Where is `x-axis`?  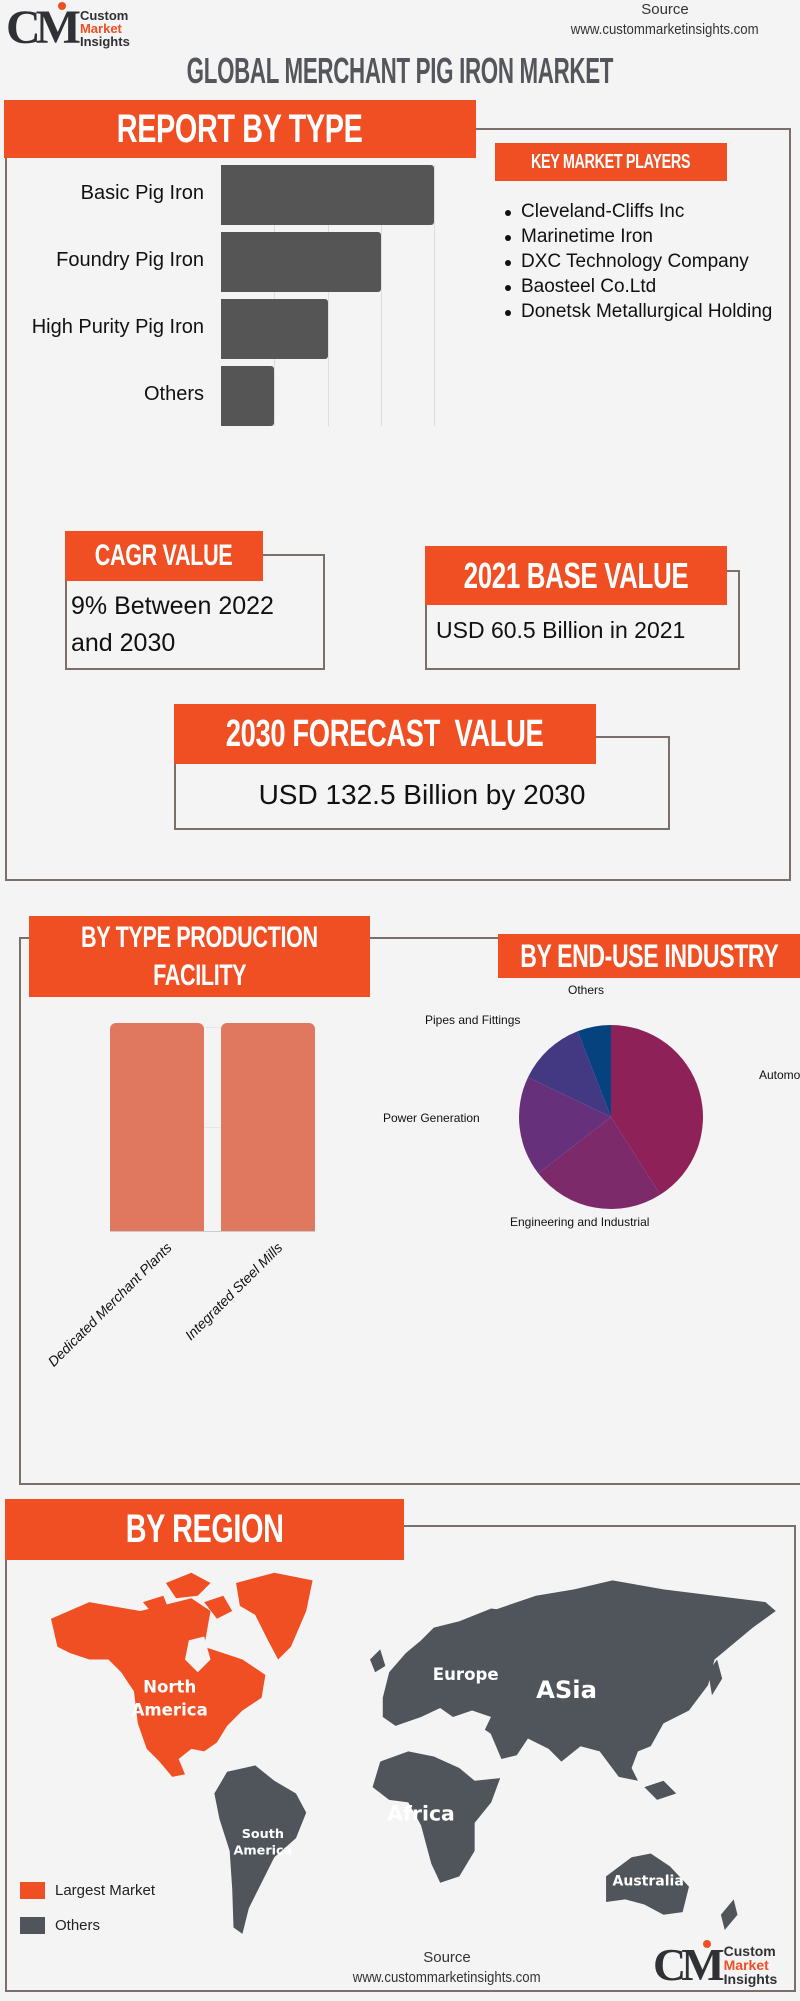 x-axis is located at coordinates (212, 1231).